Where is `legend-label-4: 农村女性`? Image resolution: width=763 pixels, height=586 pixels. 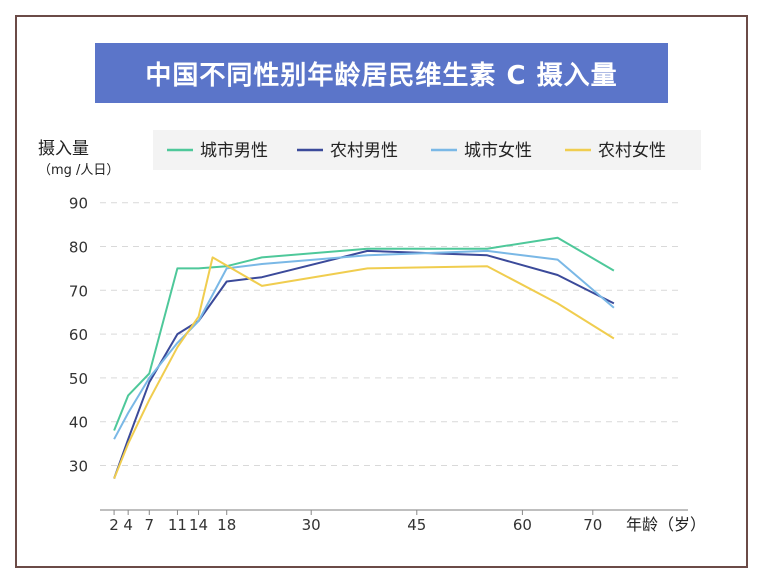
legend-label-4: 农村女性 is located at coordinates (632, 151).